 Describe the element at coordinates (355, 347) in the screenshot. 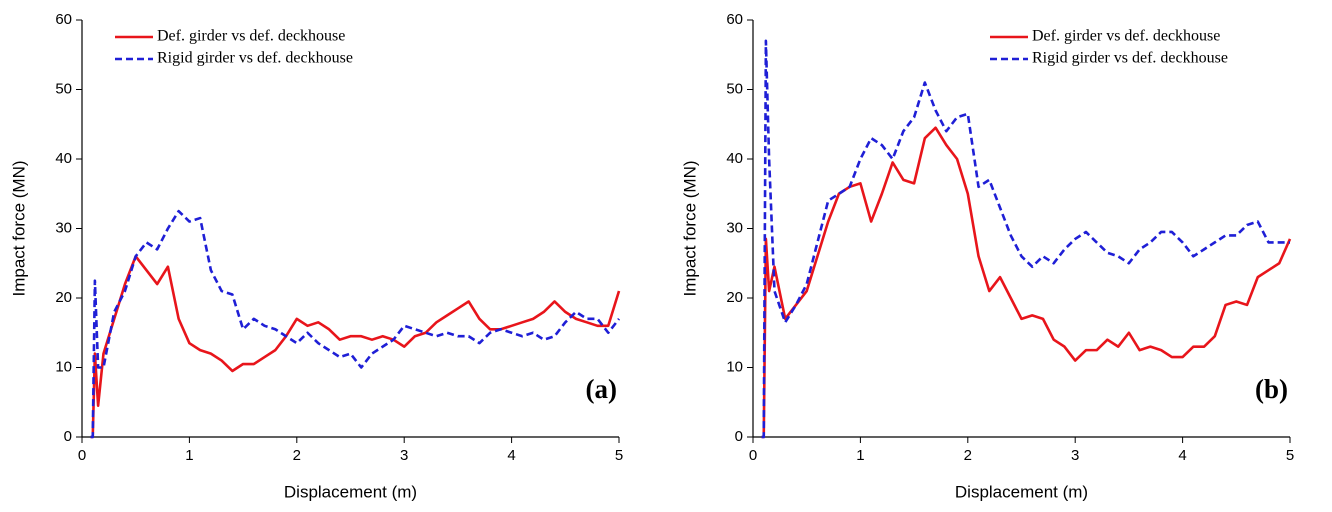

I see `series-line` at that location.